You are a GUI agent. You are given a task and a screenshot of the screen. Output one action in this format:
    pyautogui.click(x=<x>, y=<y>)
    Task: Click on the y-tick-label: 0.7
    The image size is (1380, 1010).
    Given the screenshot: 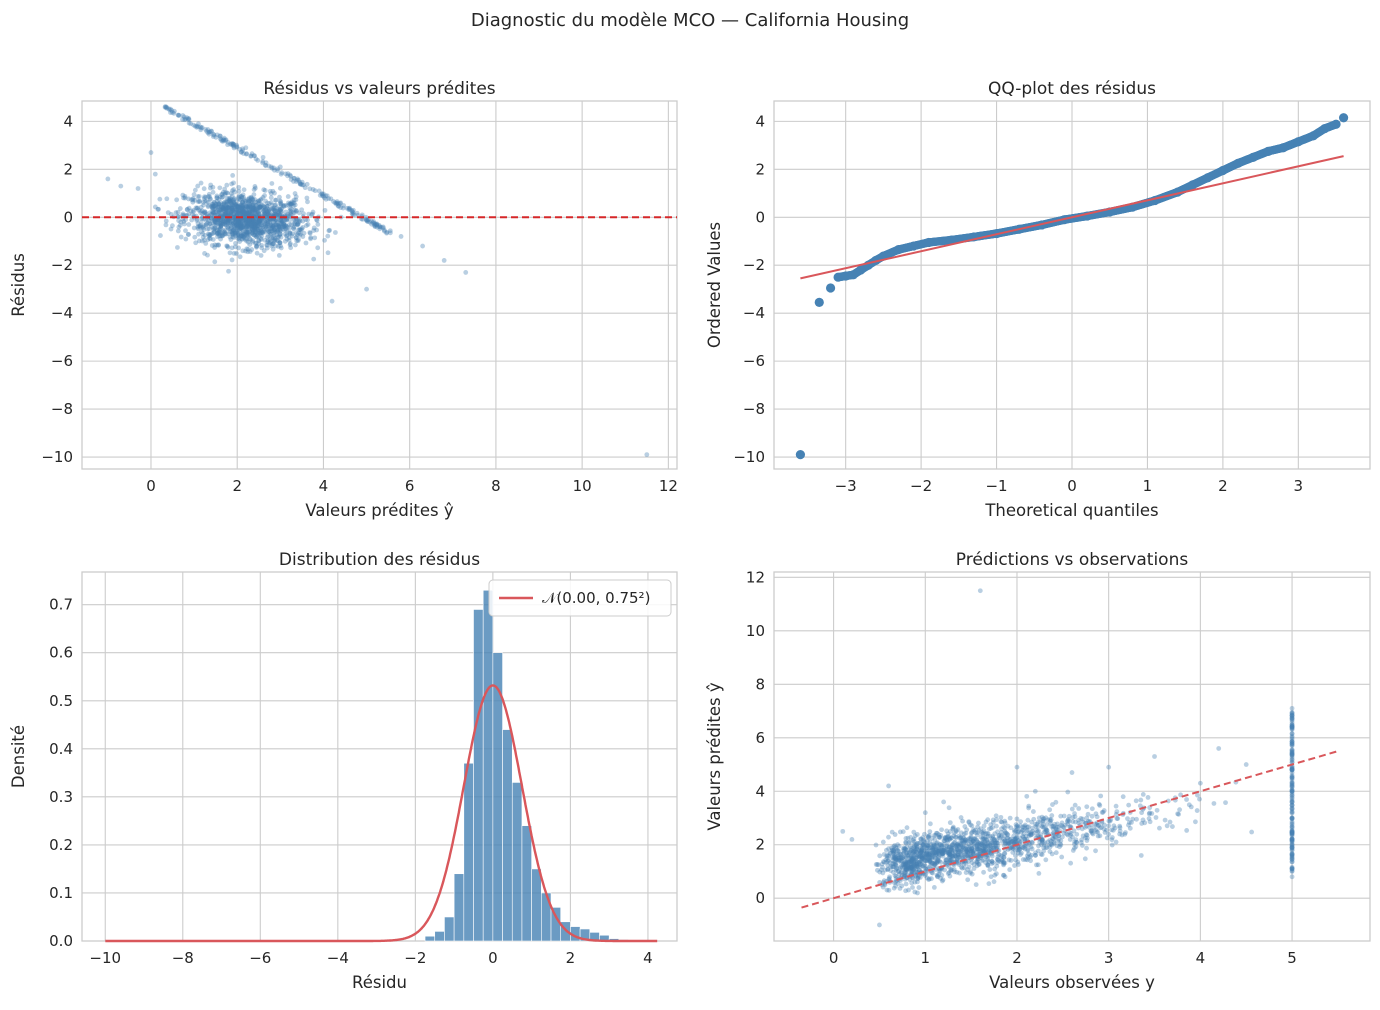 What is the action you would take?
    pyautogui.click(x=61, y=605)
    